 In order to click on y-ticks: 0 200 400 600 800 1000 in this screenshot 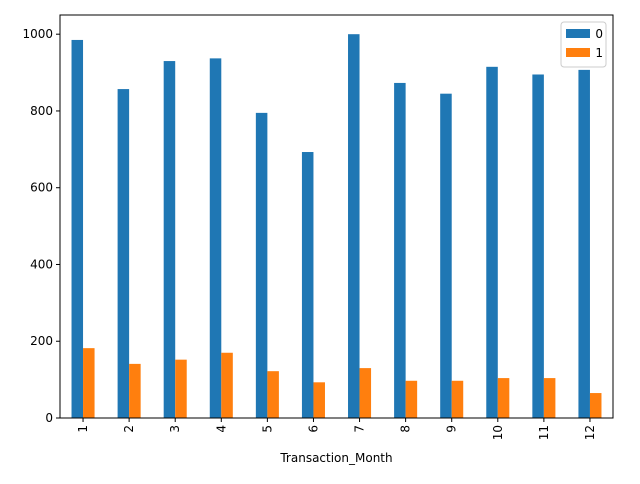, I will do `click(41, 226)`.